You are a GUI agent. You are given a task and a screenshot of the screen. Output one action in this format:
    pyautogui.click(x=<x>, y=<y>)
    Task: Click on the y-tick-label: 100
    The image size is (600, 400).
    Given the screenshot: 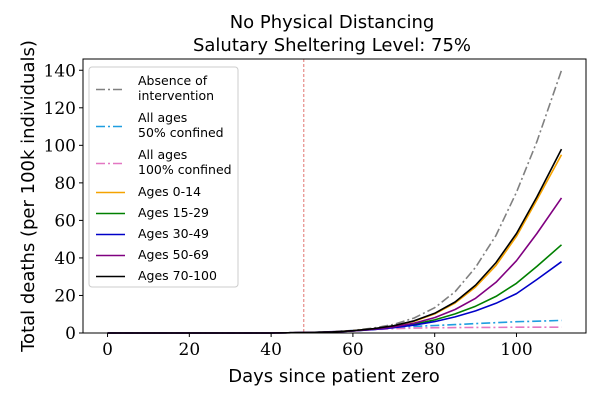 What is the action you would take?
    pyautogui.click(x=60, y=146)
    